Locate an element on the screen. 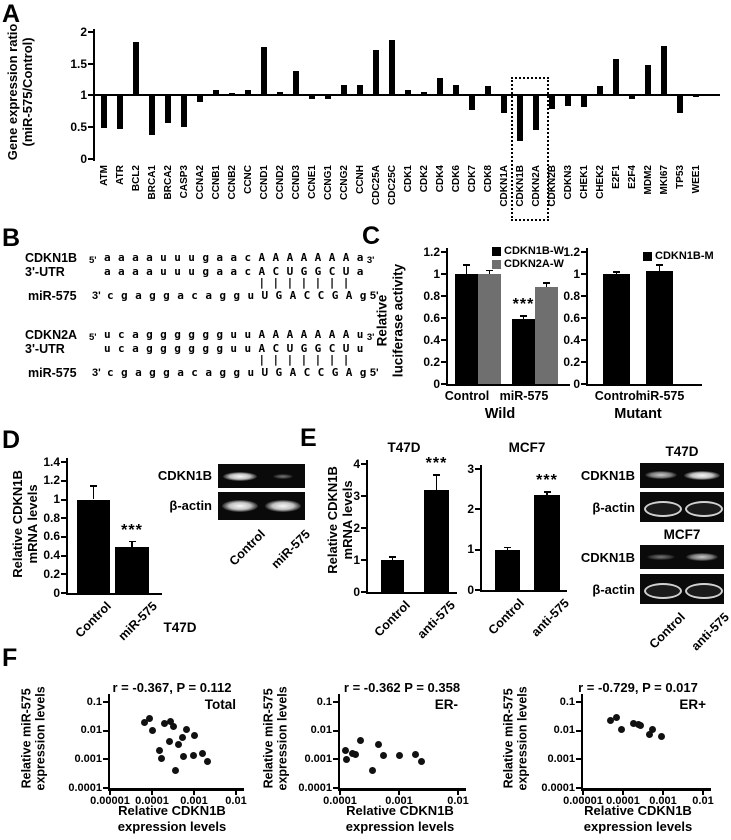  x-category-label: CCNC is located at coordinates (248, 179).